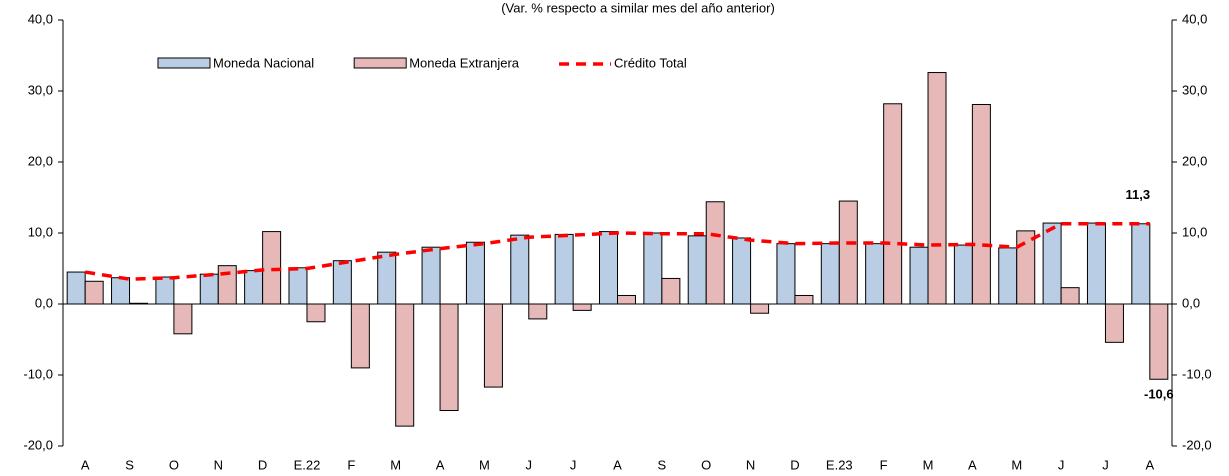  What do you see at coordinates (38, 373) in the screenshot?
I see `y-tick-label: -10,0` at bounding box center [38, 373].